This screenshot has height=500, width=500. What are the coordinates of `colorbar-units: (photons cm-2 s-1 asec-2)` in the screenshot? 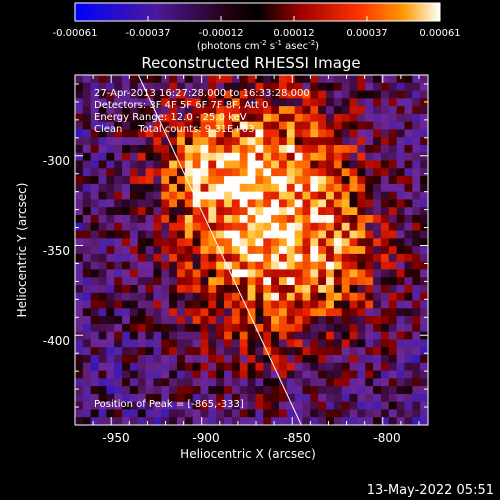 It's located at (258, 45).